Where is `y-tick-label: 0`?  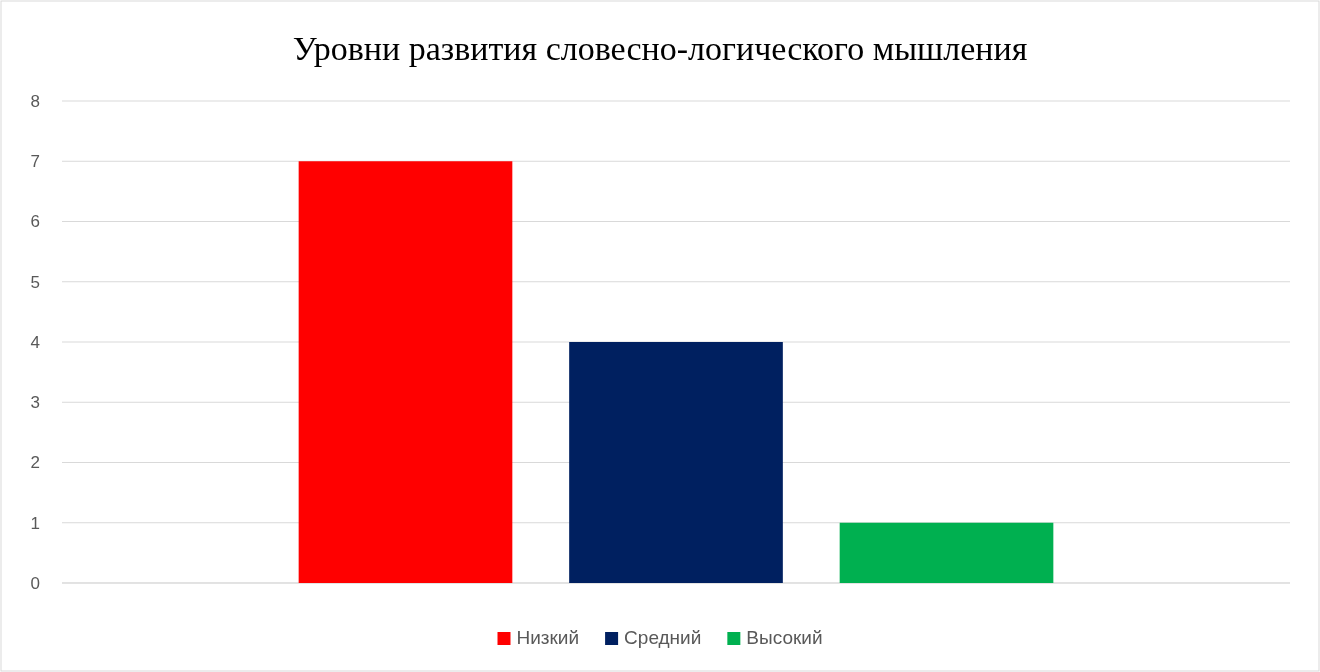
y-tick-label: 0 is located at coordinates (35, 583).